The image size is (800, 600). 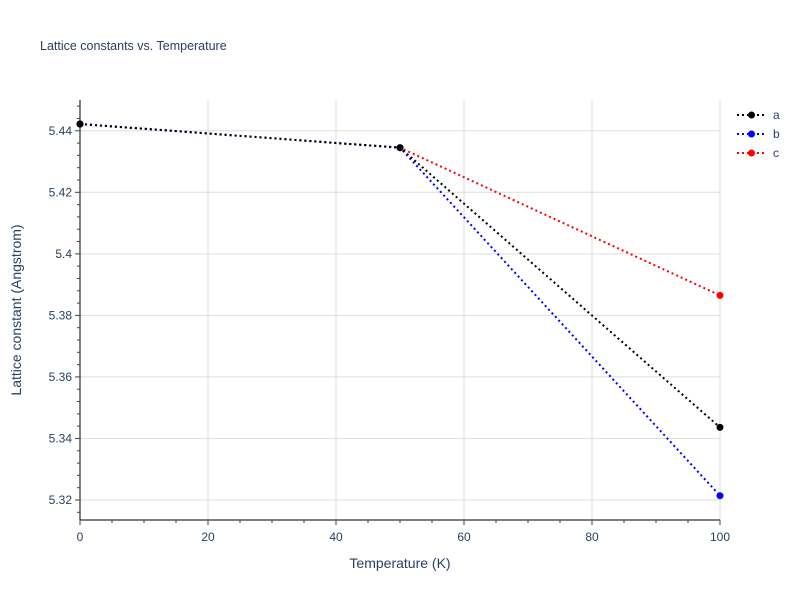 What do you see at coordinates (61, 192) in the screenshot?
I see `y-tick-label: 5.42` at bounding box center [61, 192].